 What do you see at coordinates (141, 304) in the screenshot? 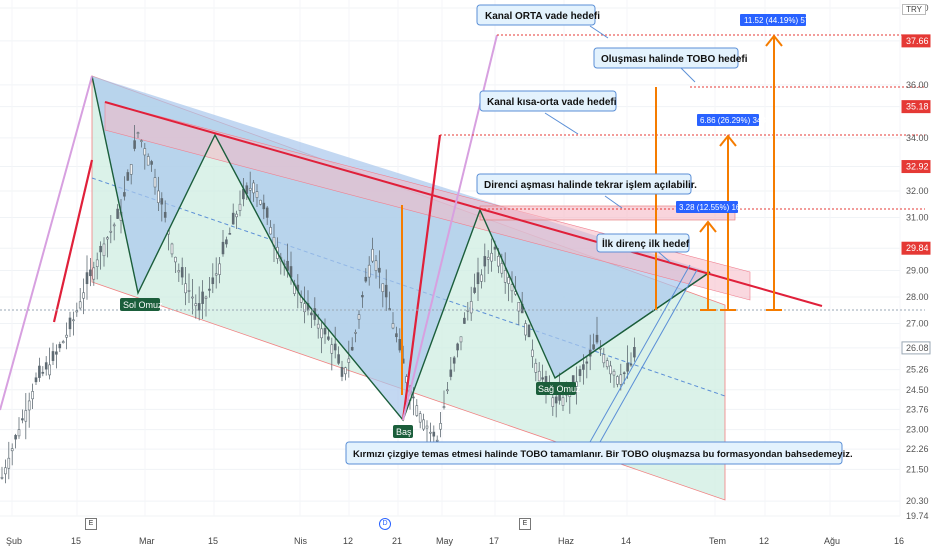
I see `pattern-label-sol-omuz: Sol Omuz` at bounding box center [141, 304].